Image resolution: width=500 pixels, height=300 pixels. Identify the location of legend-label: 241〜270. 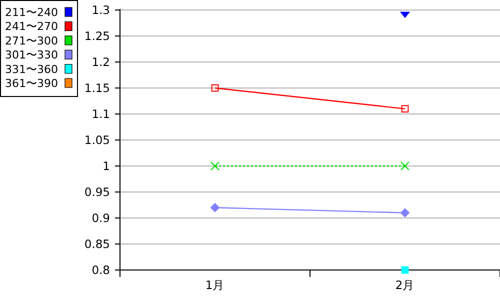
(31, 27).